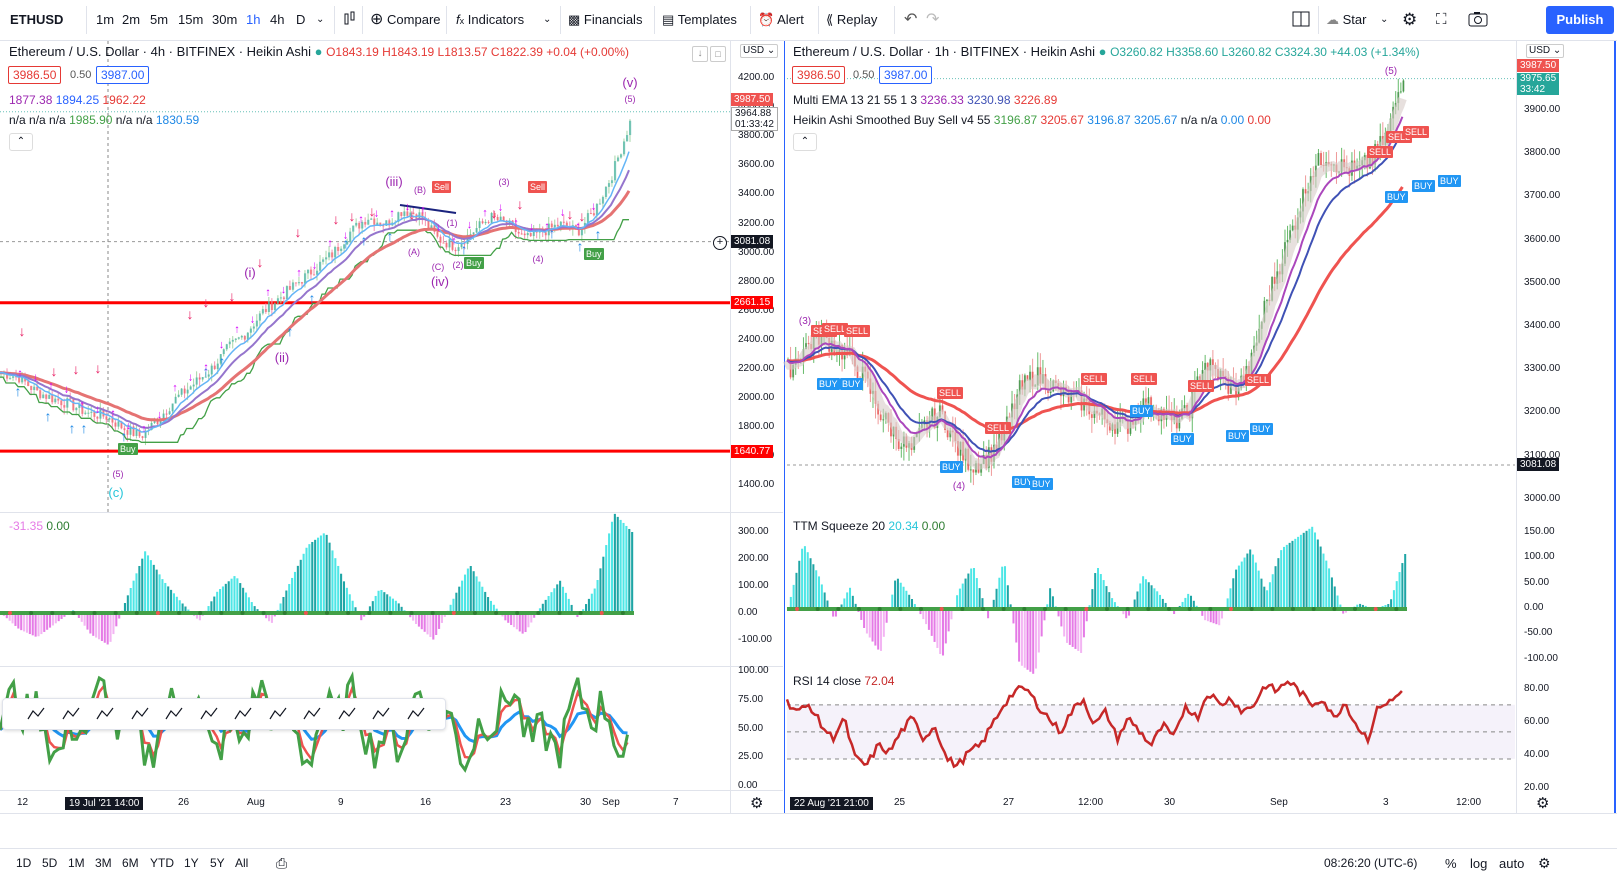 The image size is (1617, 878). I want to click on interval-4h: 4h, so click(277, 20).